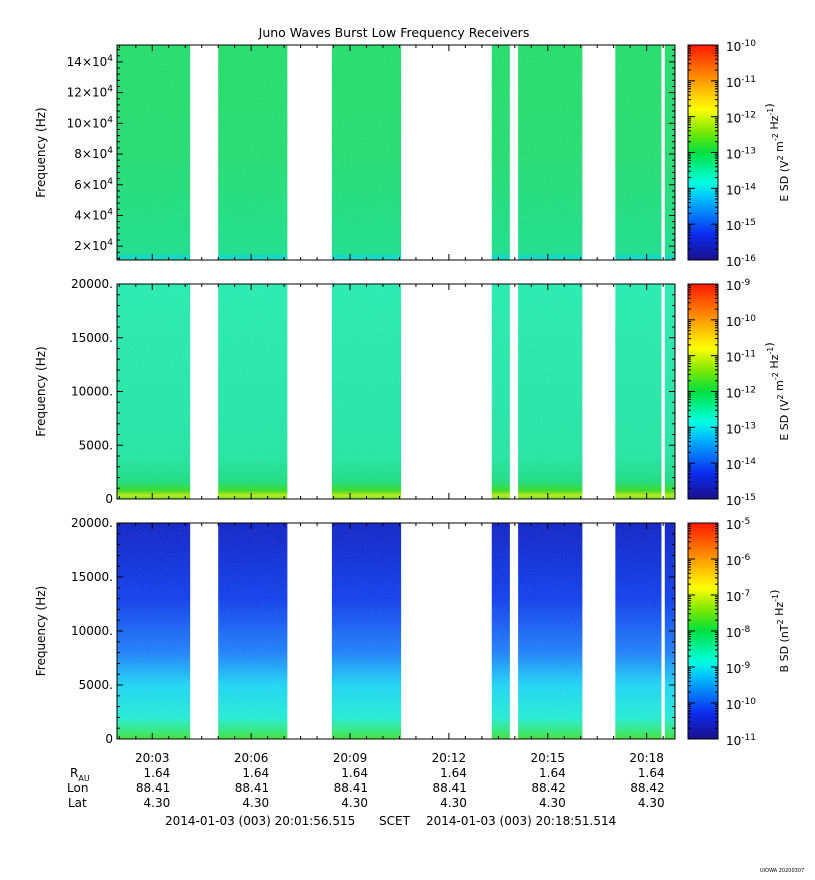 The image size is (815, 880). I want to click on time-tick-label: 20:03, so click(152, 758).